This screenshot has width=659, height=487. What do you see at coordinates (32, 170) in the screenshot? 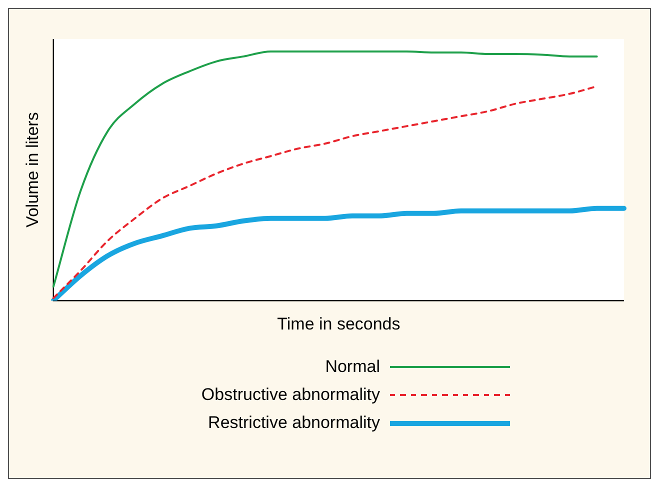
I see `y-axis-title: Volume in liters` at bounding box center [32, 170].